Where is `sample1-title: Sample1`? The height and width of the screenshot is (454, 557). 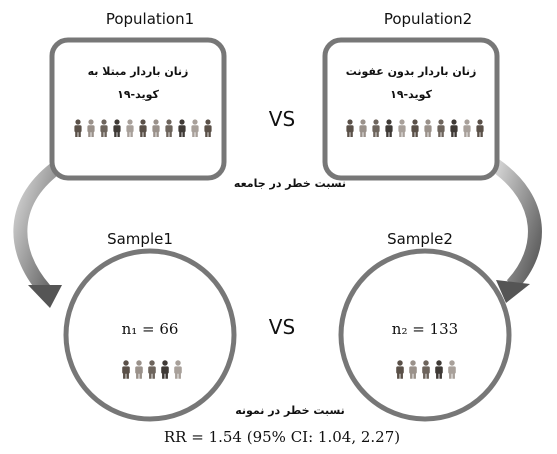 sample1-title: Sample1 is located at coordinates (140, 239).